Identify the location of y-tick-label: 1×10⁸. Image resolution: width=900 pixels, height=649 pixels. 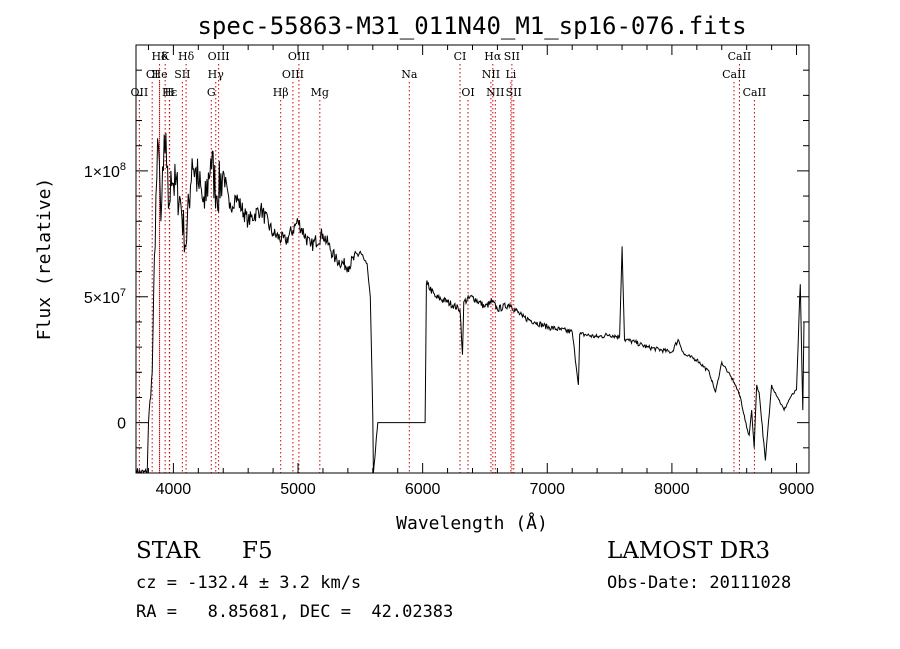
(105, 171).